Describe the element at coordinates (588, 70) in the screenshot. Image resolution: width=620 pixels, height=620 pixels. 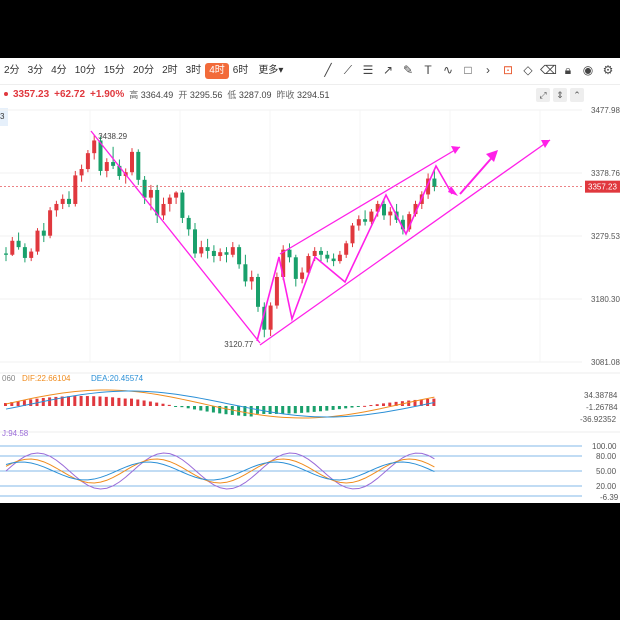
I see `eye-icon: ◉` at that location.